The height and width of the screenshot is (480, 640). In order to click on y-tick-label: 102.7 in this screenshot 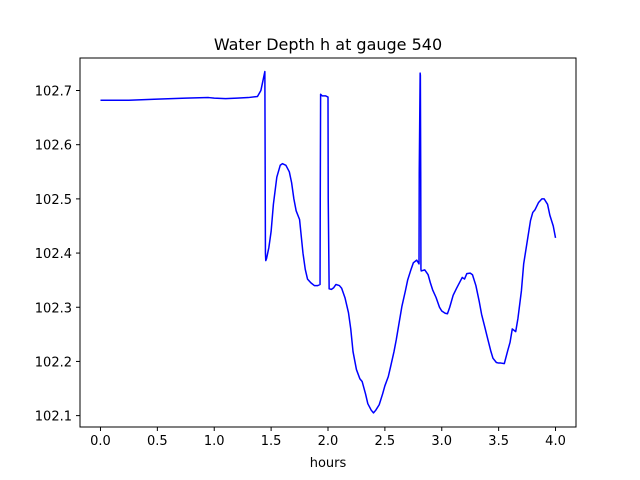, I will do `click(53, 92)`.